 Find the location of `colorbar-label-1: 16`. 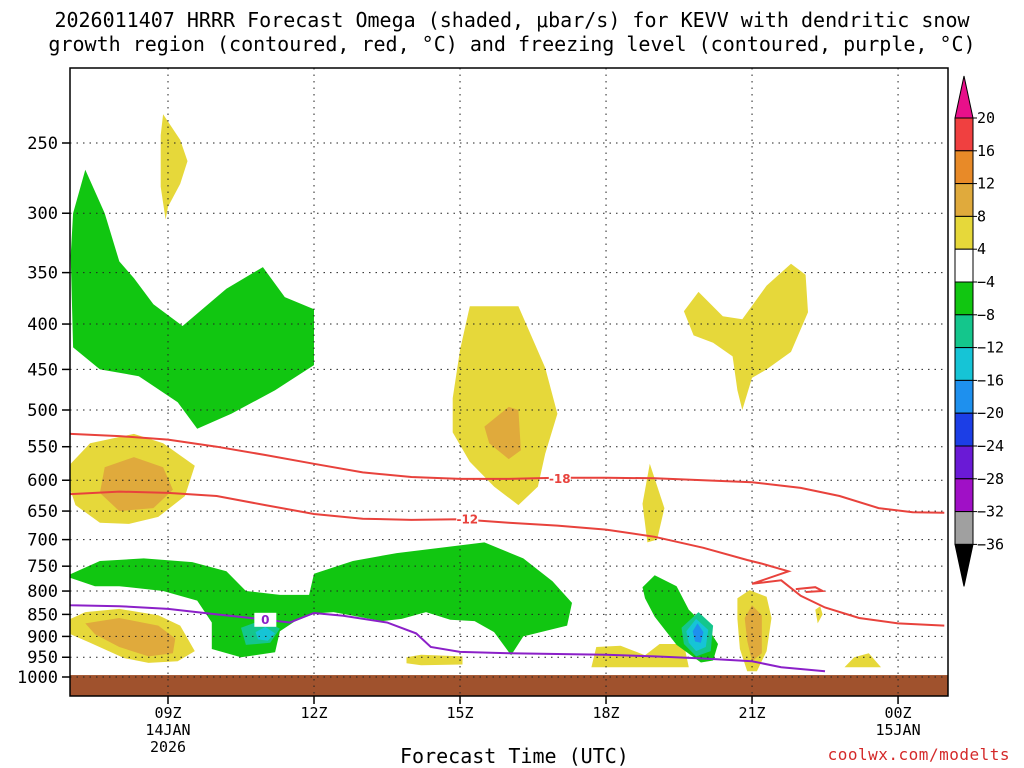

colorbar-label-1: 16 is located at coordinates (986, 151).